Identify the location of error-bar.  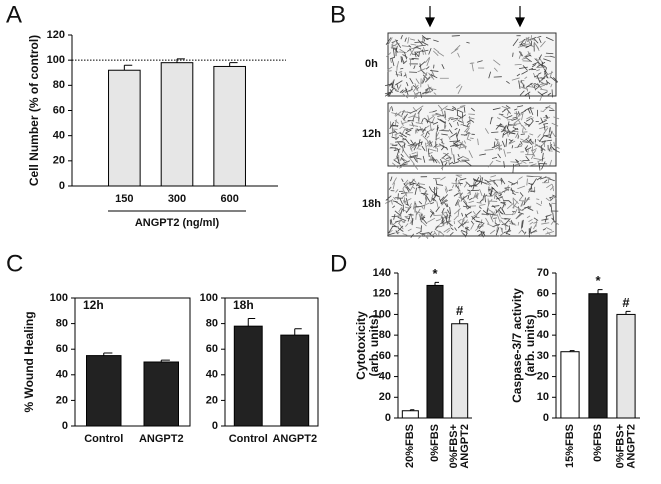
(233, 64).